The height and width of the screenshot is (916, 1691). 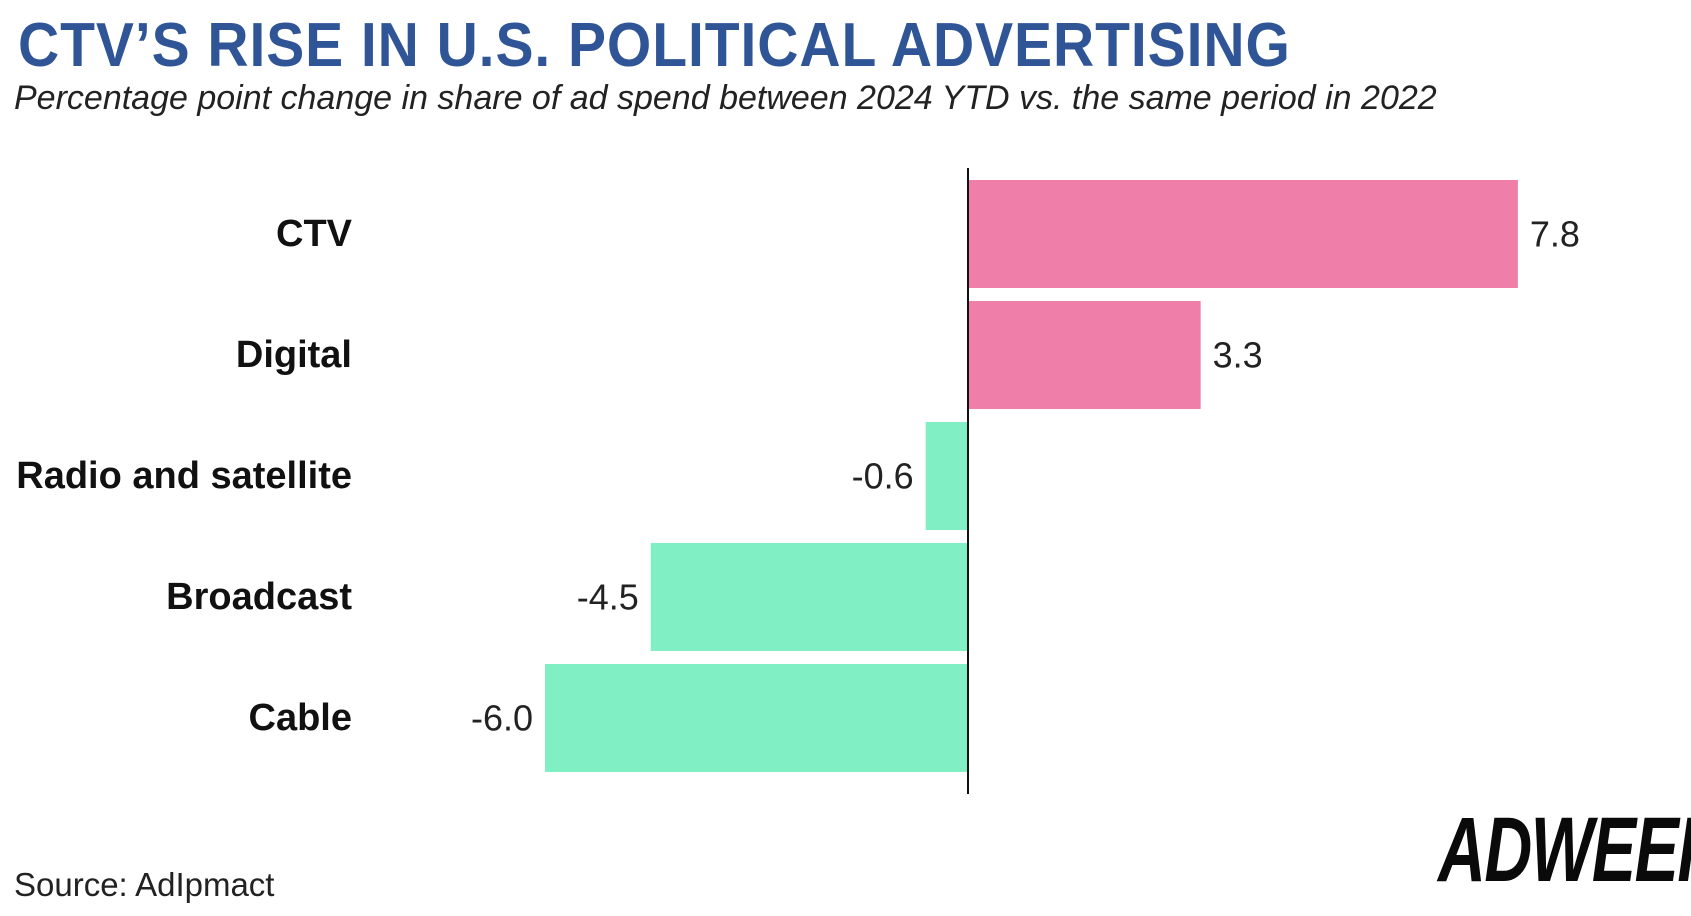 What do you see at coordinates (946, 476) in the screenshot?
I see `bar-radio-and-satellite` at bounding box center [946, 476].